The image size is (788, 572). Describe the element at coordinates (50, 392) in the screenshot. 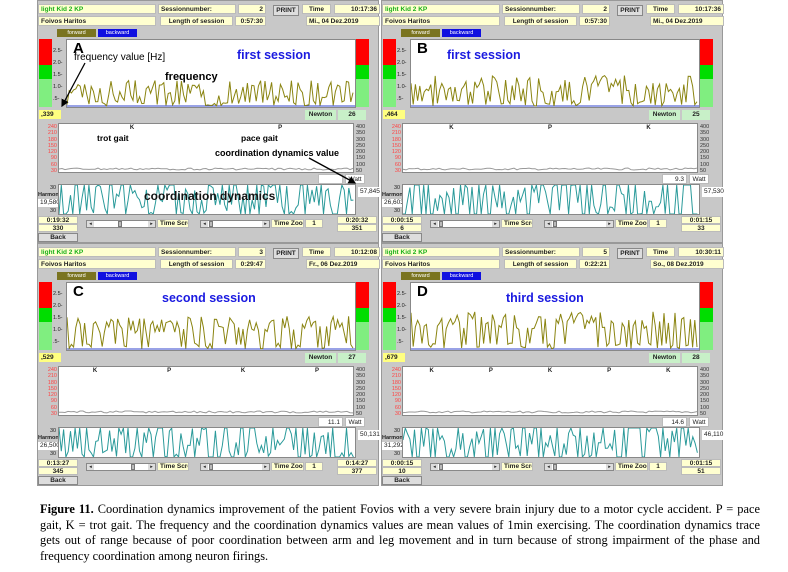

I see `watt-axis-left: 240 210 180 150 120 90 60 30` at that location.